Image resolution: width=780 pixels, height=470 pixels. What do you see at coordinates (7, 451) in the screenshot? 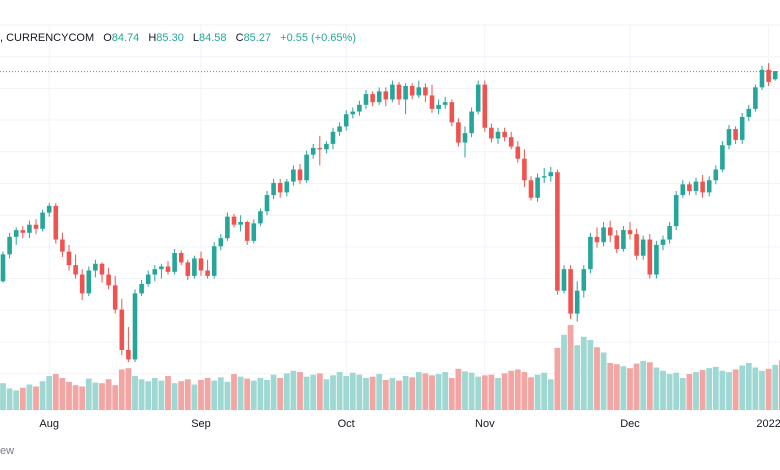
I see `brand-text: ew` at bounding box center [7, 451].